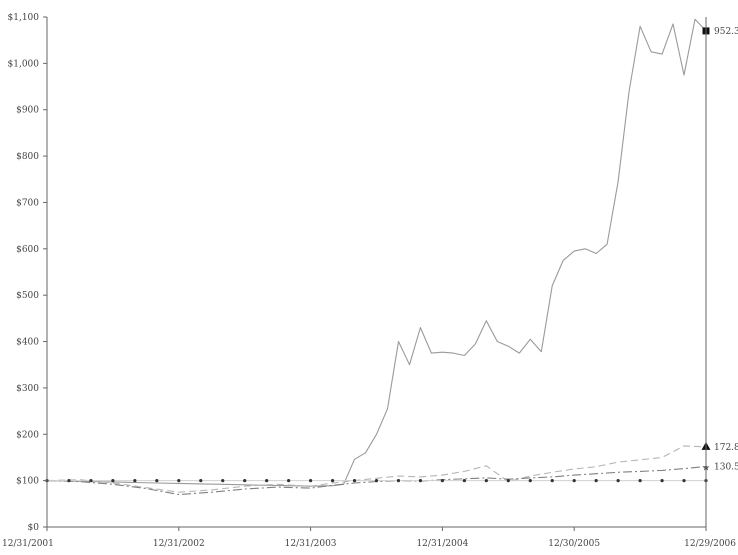 This screenshot has height=555, width=738. What do you see at coordinates (27, 250) in the screenshot?
I see `y-tick-label: $600` at bounding box center [27, 250].